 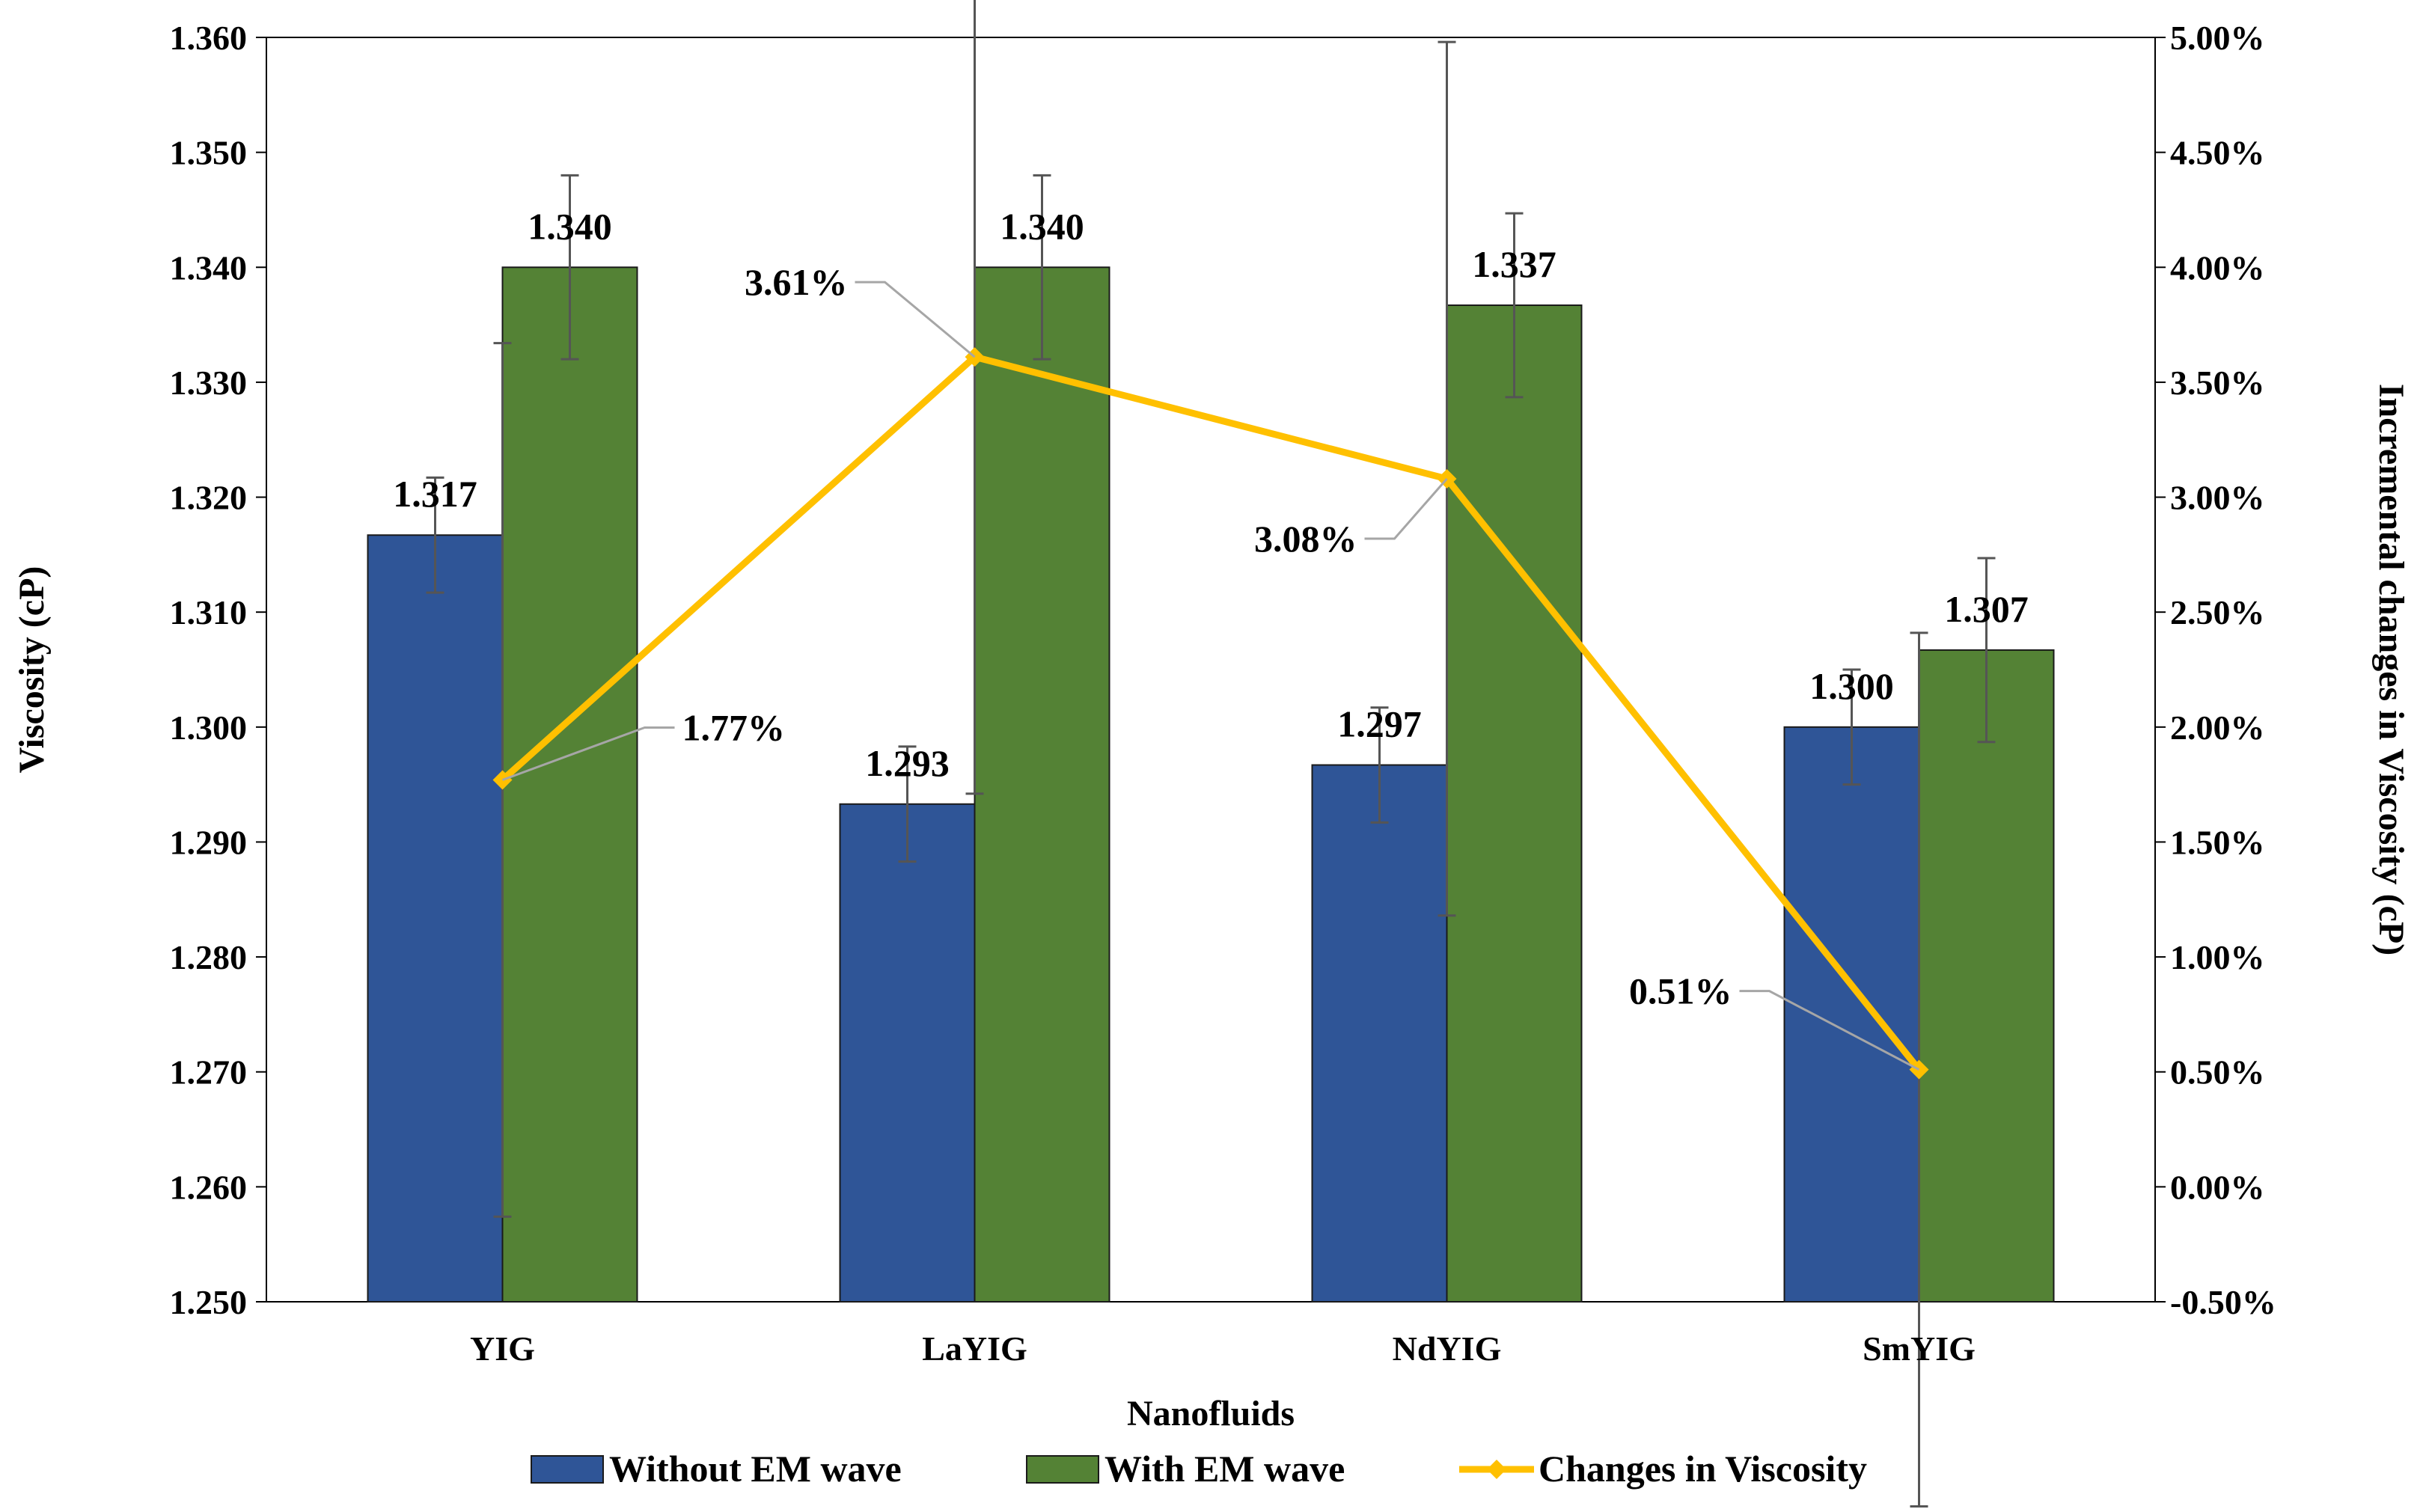 I want to click on y-tick-label: 1.280, so click(x=209, y=957).